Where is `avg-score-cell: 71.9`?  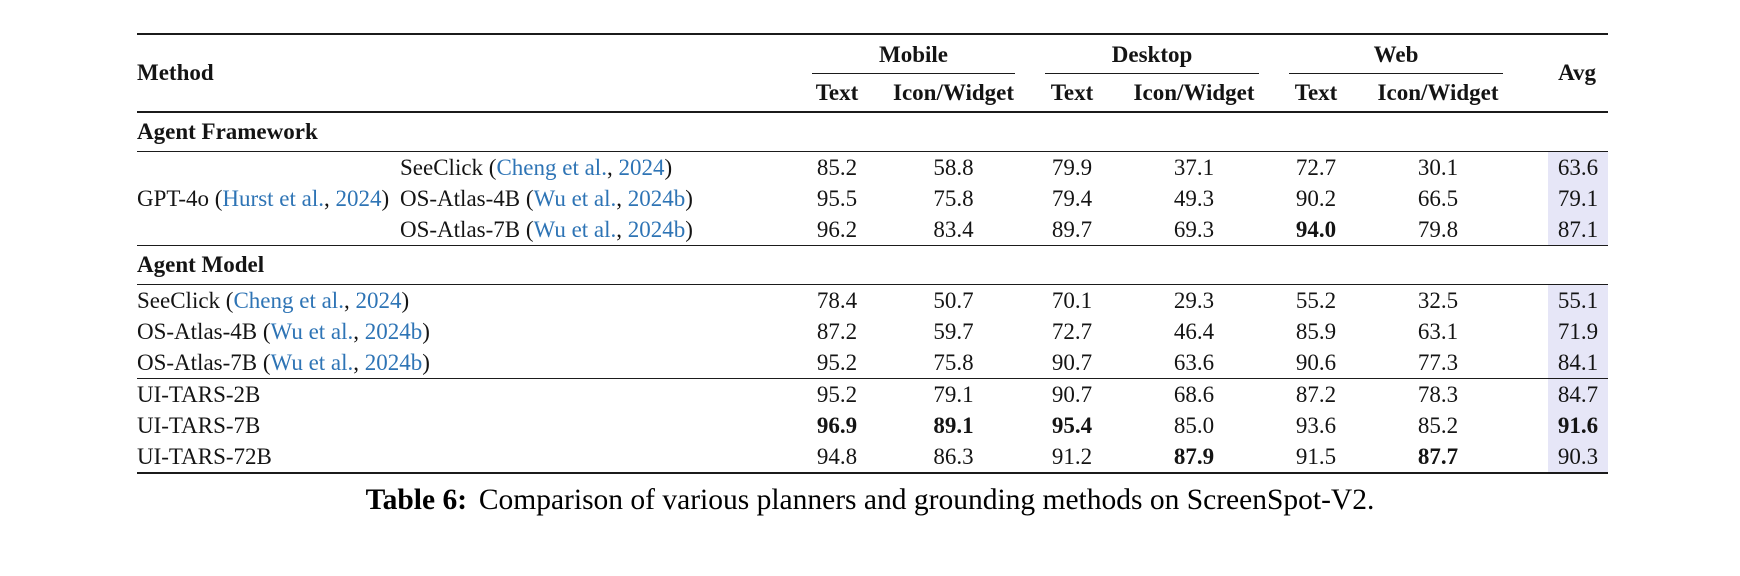 avg-score-cell: 71.9 is located at coordinates (1578, 331).